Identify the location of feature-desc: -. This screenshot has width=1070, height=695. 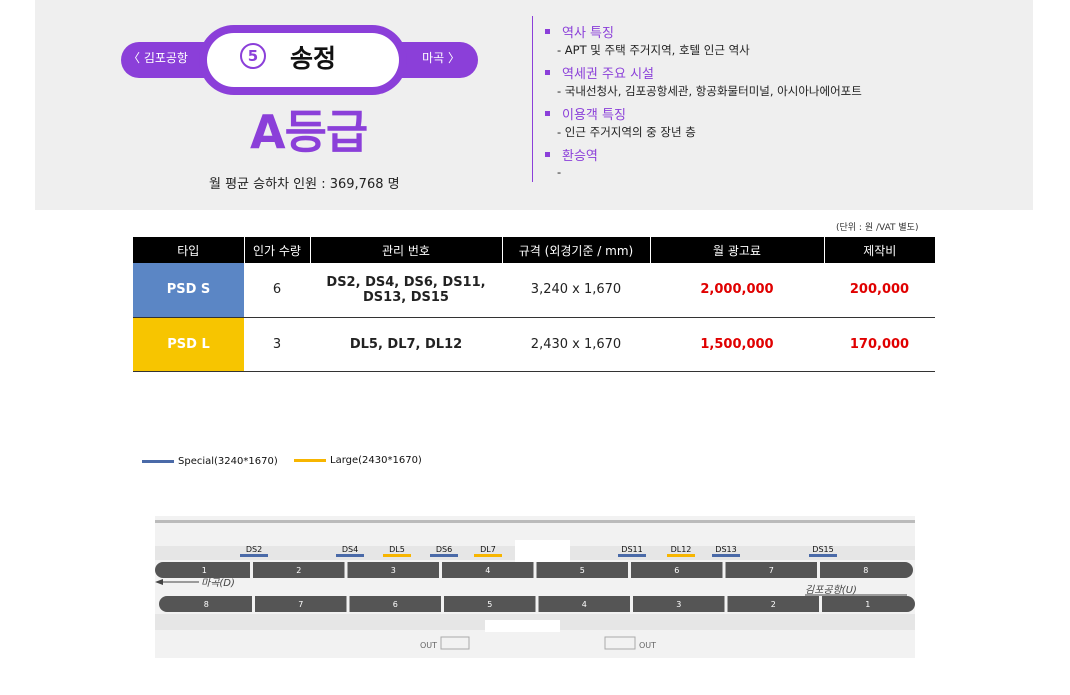
(559, 172).